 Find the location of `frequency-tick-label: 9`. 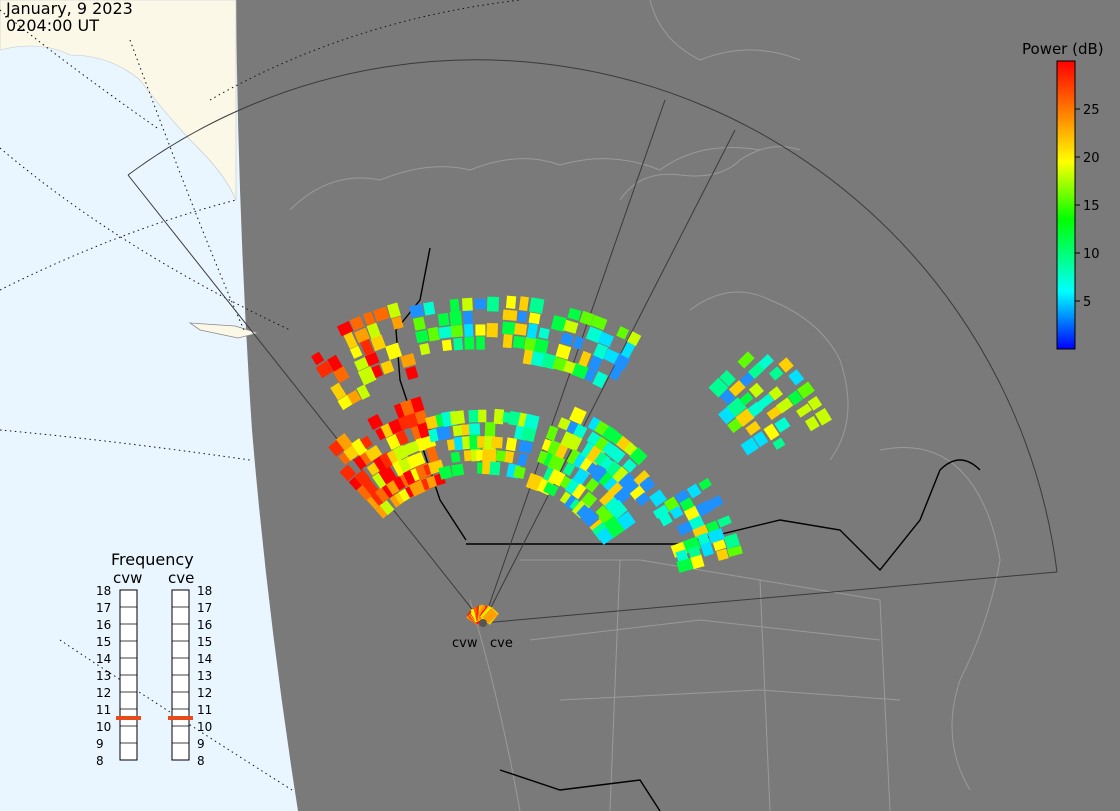

frequency-tick-label: 9 is located at coordinates (201, 744).